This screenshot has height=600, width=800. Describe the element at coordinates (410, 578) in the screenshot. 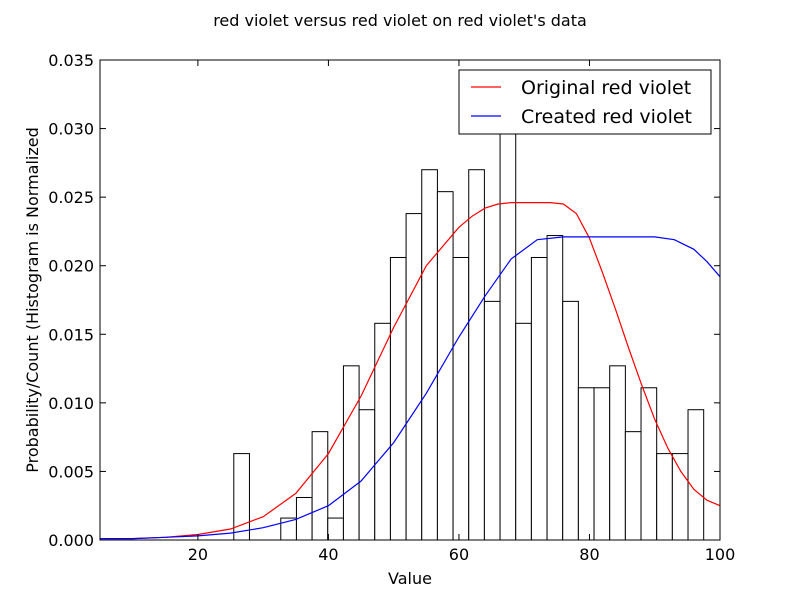

I see `x-axis-label: Value` at that location.